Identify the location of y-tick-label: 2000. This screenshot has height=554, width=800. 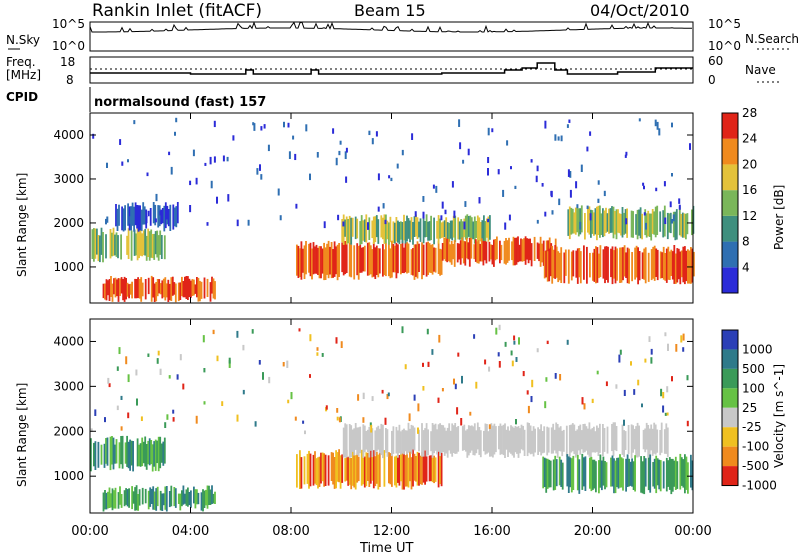
(68, 223).